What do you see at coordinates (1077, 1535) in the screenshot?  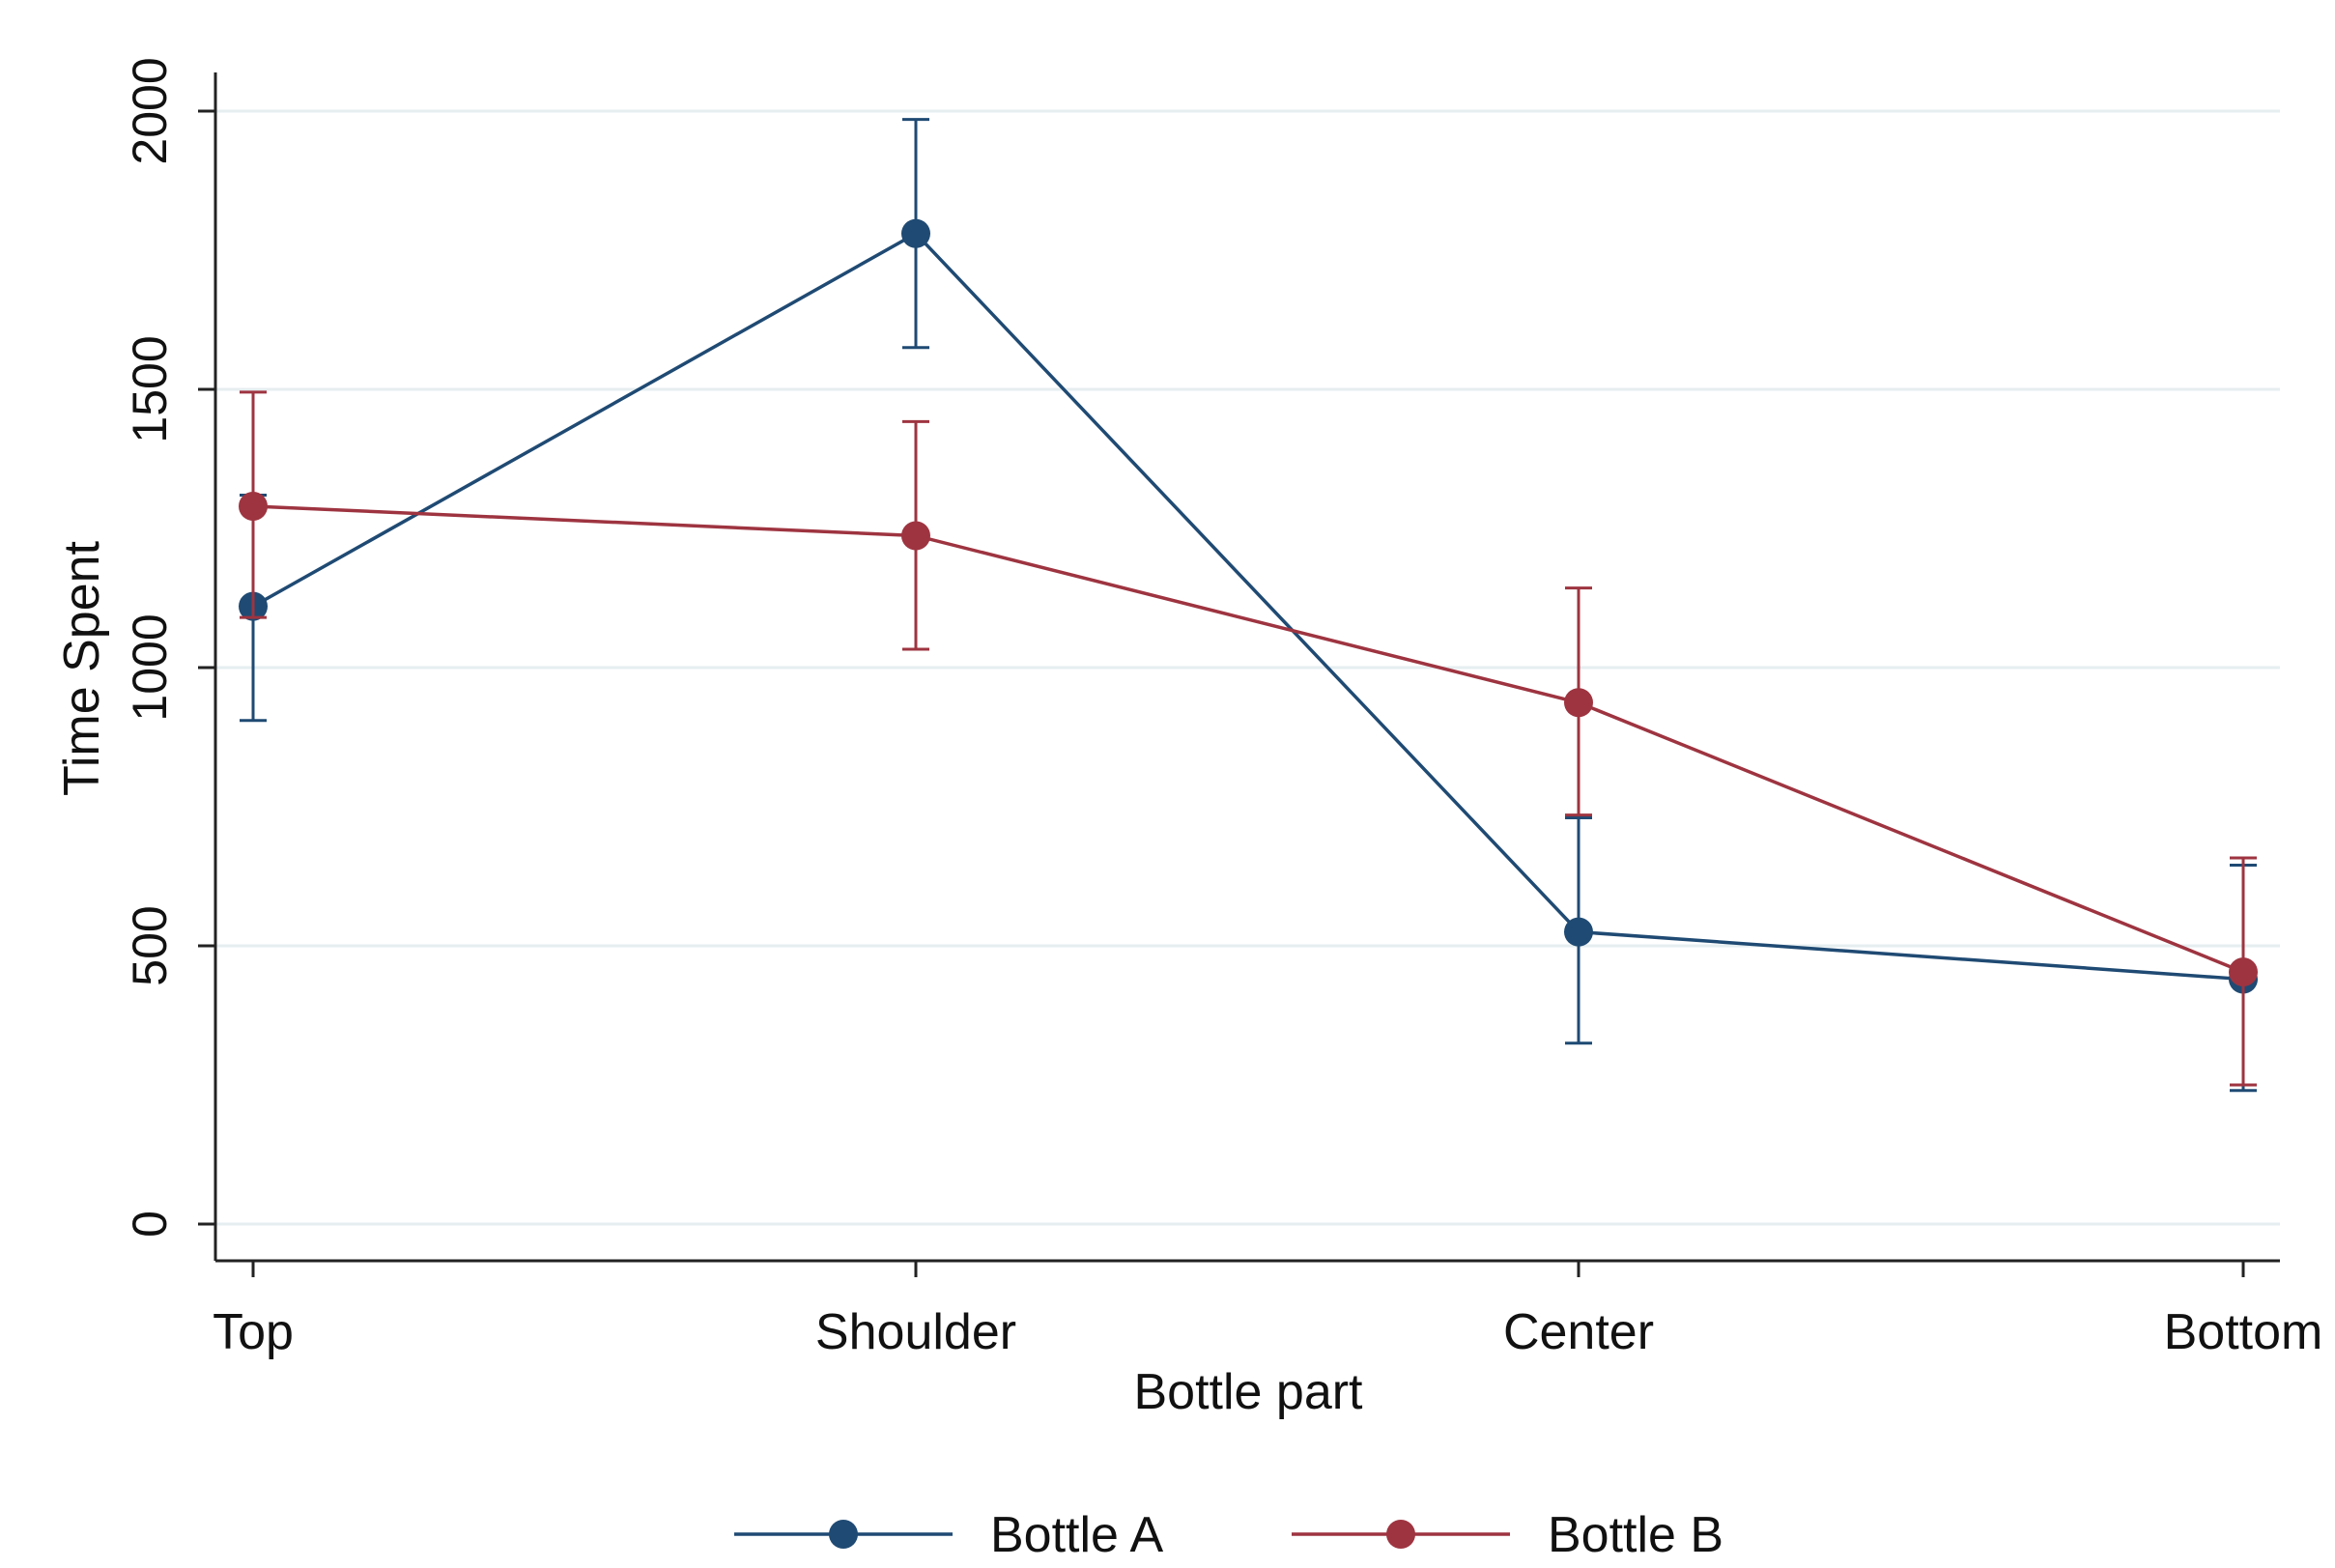 I see `legend-label: Bottle A` at bounding box center [1077, 1535].